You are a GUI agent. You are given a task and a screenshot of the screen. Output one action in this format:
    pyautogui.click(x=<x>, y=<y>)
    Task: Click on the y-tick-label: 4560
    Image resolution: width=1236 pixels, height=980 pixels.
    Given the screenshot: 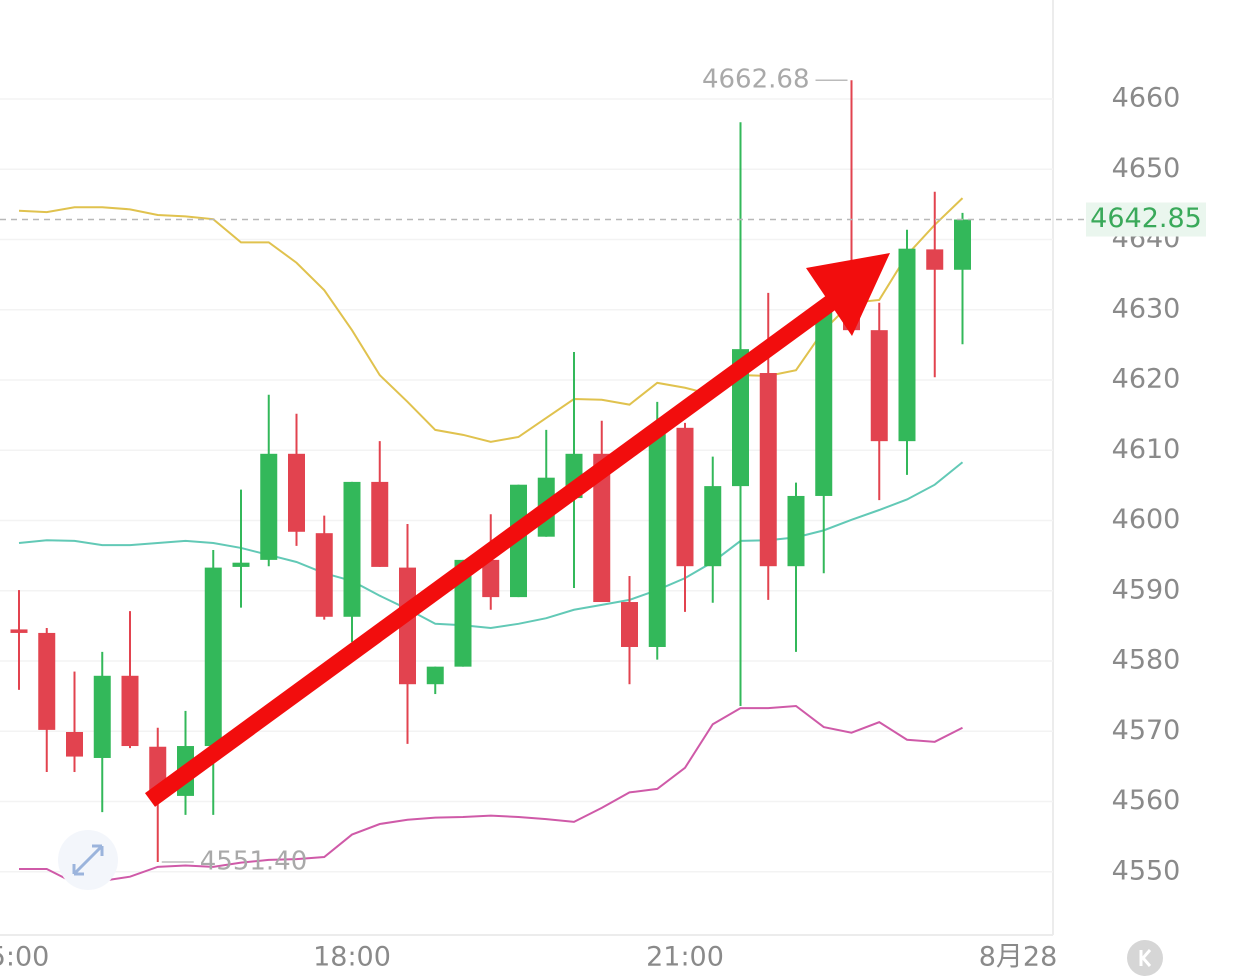 What is the action you would take?
    pyautogui.click(x=1146, y=800)
    